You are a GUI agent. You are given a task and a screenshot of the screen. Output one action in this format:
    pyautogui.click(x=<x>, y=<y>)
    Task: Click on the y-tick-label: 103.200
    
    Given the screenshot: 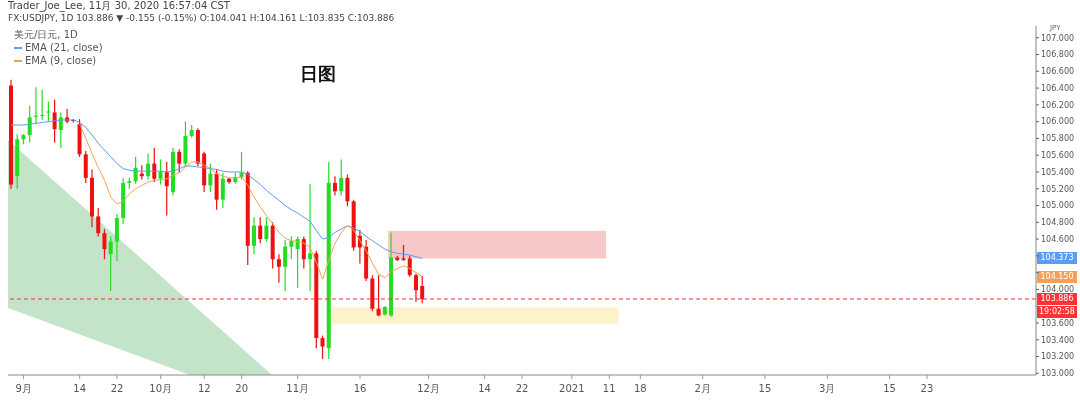 What is the action you would take?
    pyautogui.click(x=1058, y=357)
    